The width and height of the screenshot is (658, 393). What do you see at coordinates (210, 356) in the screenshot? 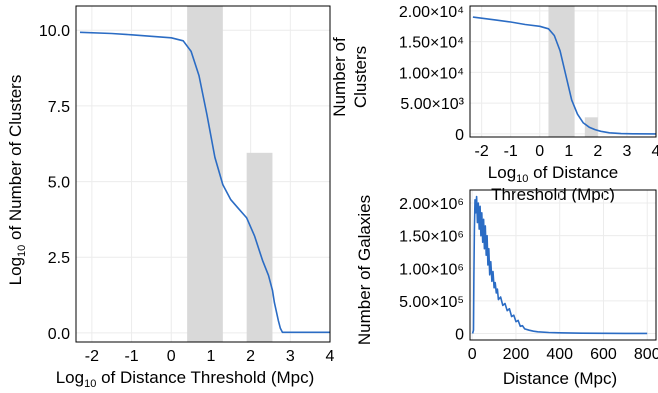
I see `left-x-tick-label: 1` at bounding box center [210, 356].